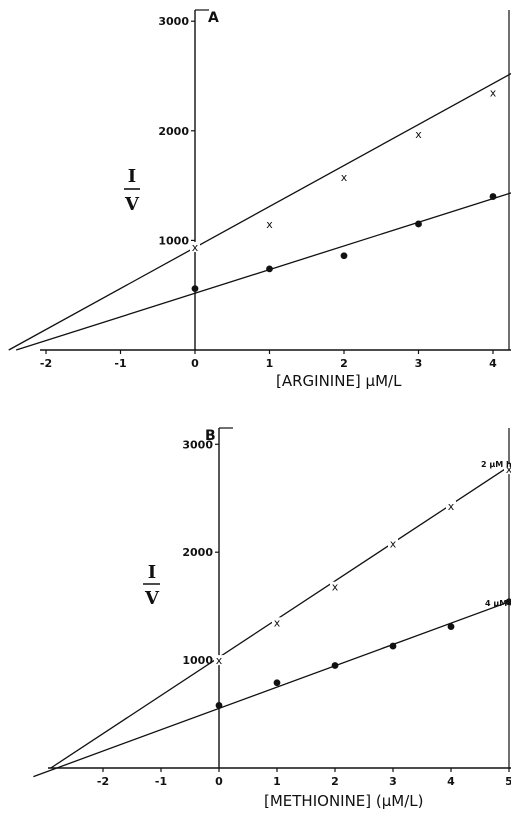  I want to click on x-ticks: -2 -1 0 1 2 3 4 5, so click(304, 778).